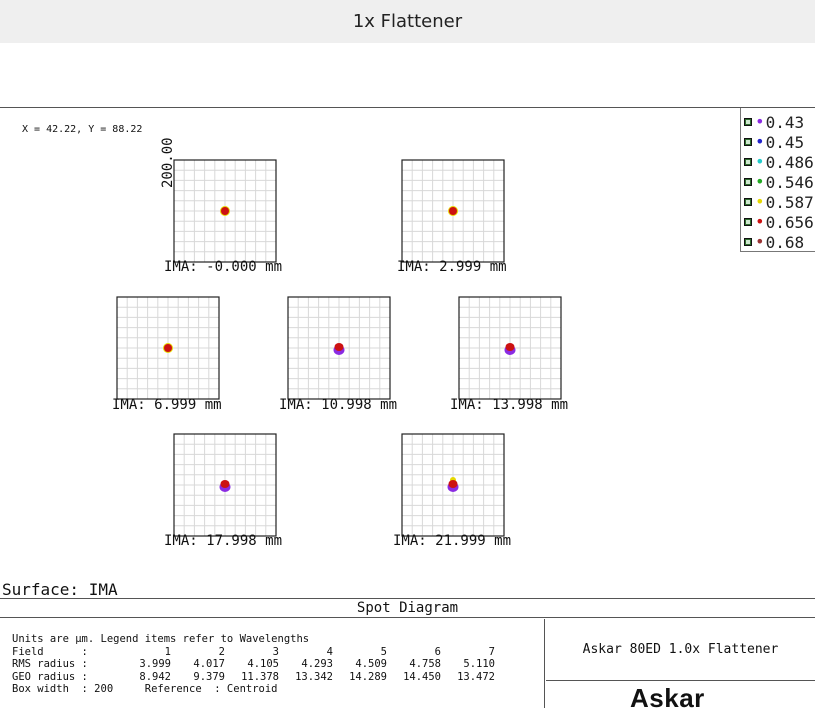 The width and height of the screenshot is (815, 714). Describe the element at coordinates (209, 676) in the screenshot. I see `geo-cell: 9.379` at that location.